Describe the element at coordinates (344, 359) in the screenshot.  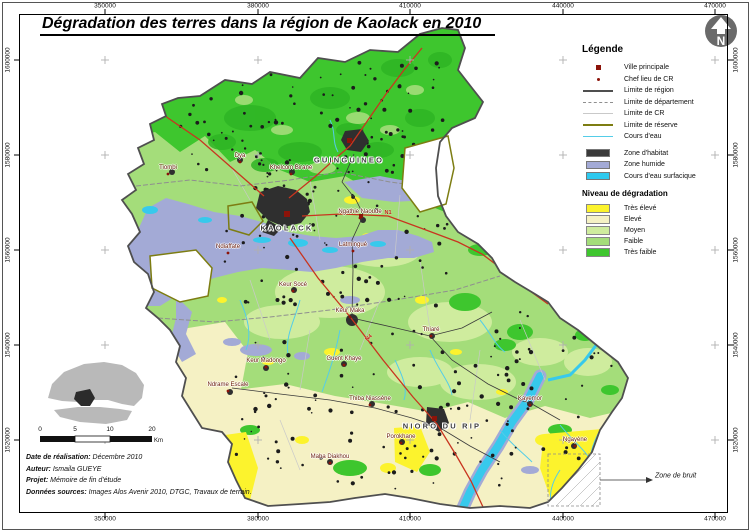
I see `village-label: Guent Khaye` at that location.